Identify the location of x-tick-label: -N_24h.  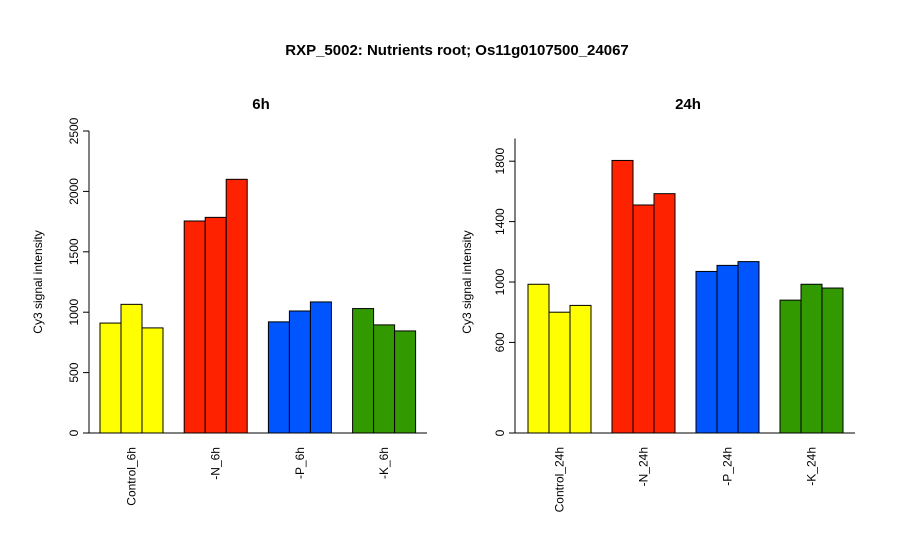
(644, 466).